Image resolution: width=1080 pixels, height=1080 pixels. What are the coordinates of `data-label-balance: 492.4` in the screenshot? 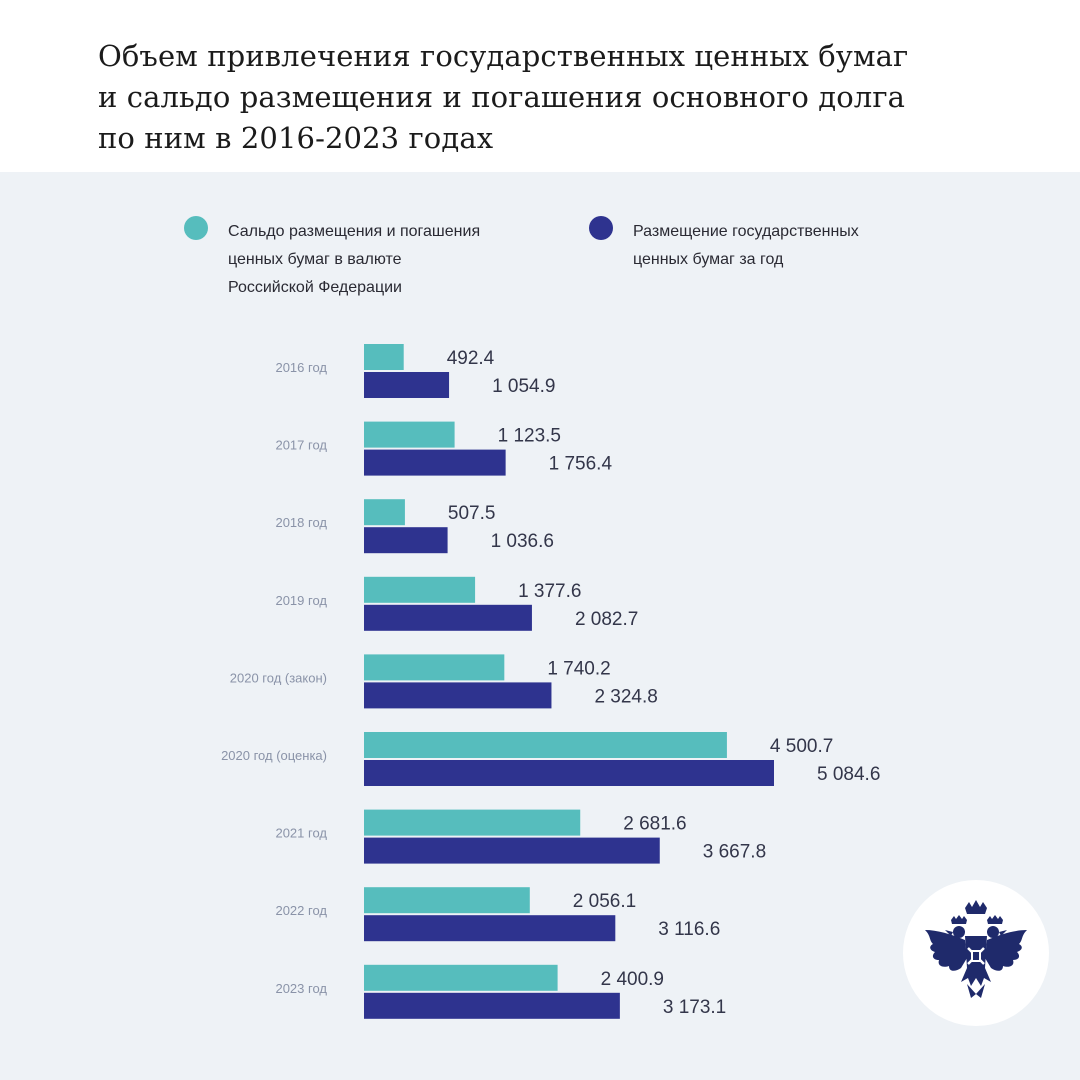 It's located at (471, 358).